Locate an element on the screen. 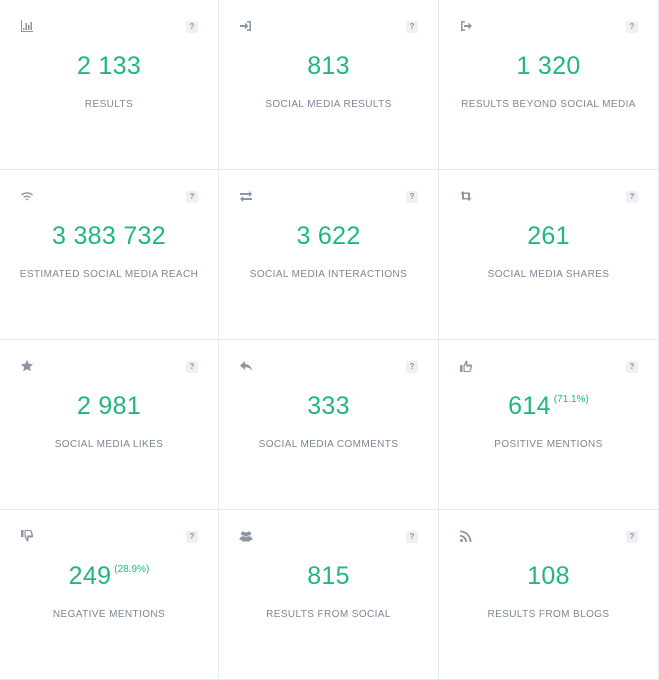 The width and height of the screenshot is (659, 680). stat-value-row: 3 622 is located at coordinates (328, 236).